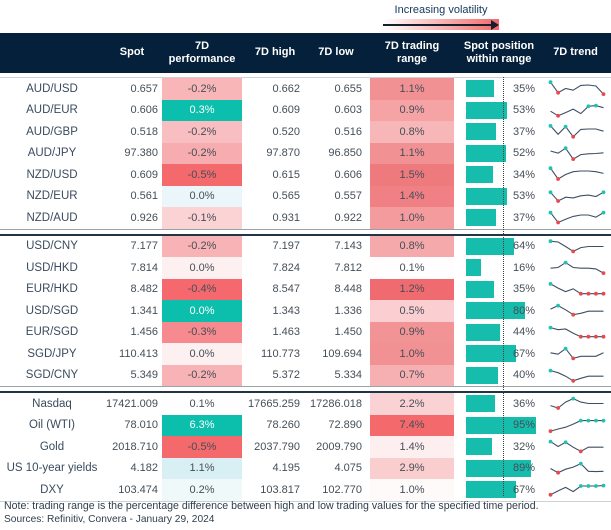 This screenshot has width=611, height=530. What do you see at coordinates (438, 24) in the screenshot?
I see `arrow-line` at bounding box center [438, 24].